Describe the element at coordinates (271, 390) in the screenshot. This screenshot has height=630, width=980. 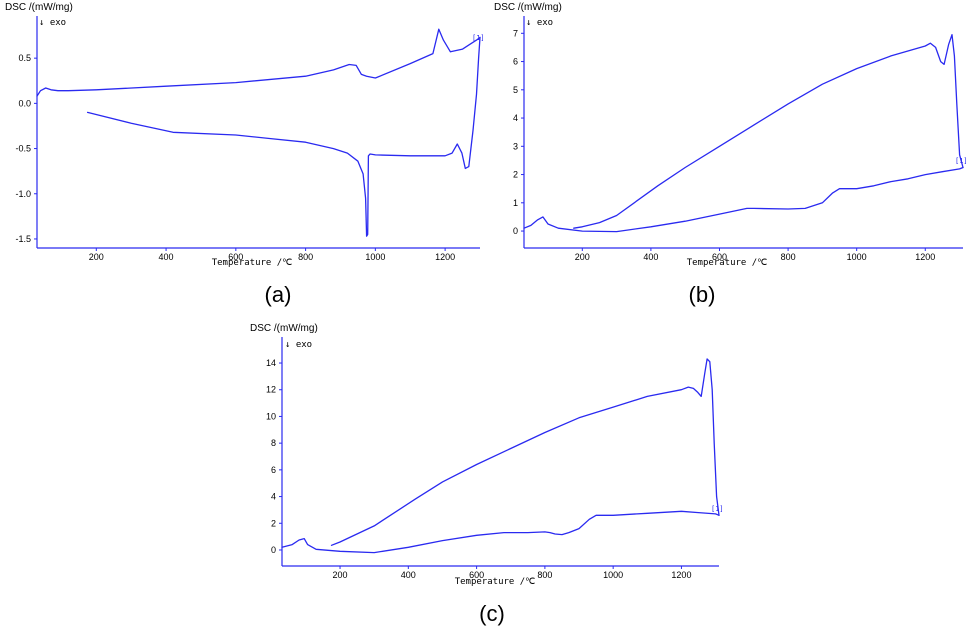
I see `y-tick-label: 12` at that location.